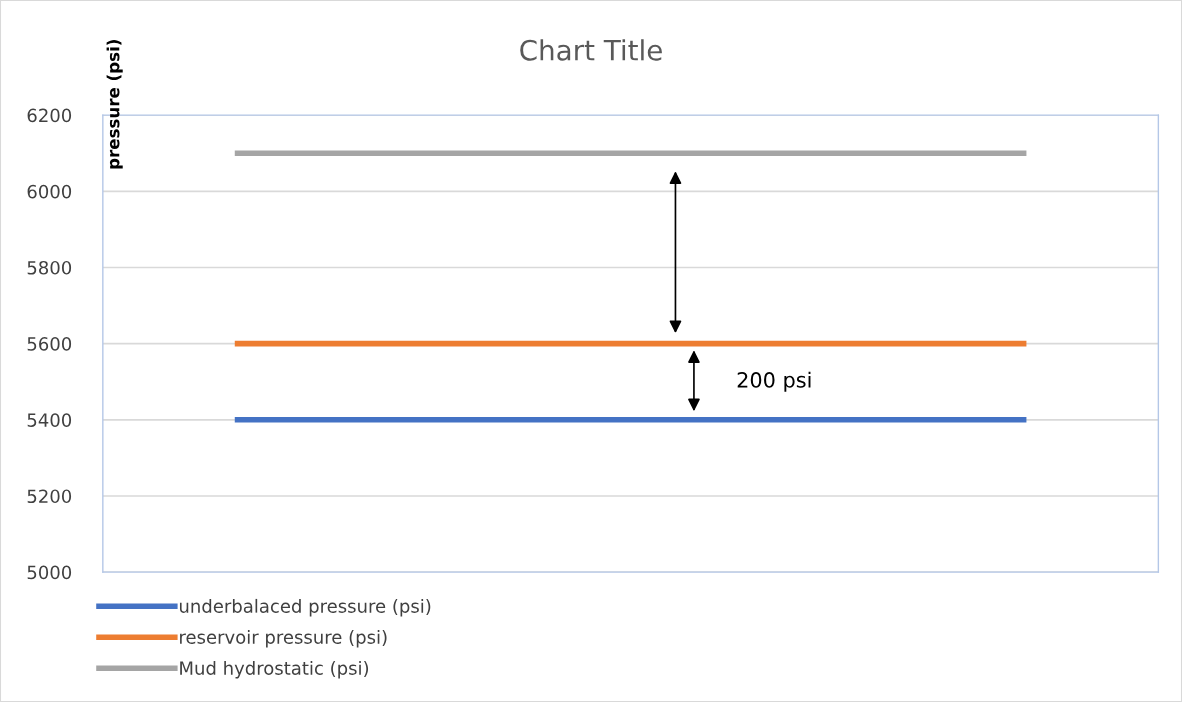  I want to click on legend-label: underbalaced pressure (psi), so click(305, 607).